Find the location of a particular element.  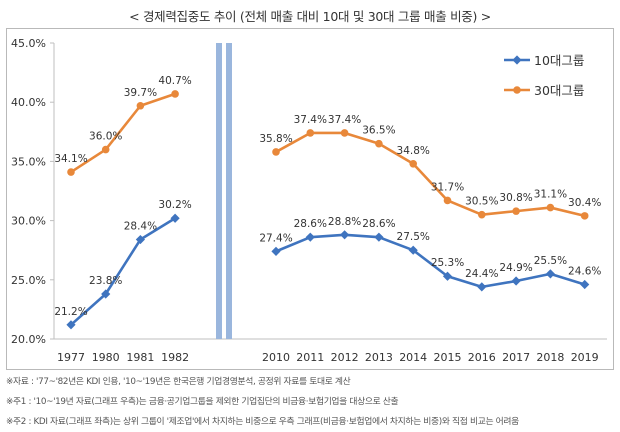

data-label-10: 24.4% is located at coordinates (481, 274).